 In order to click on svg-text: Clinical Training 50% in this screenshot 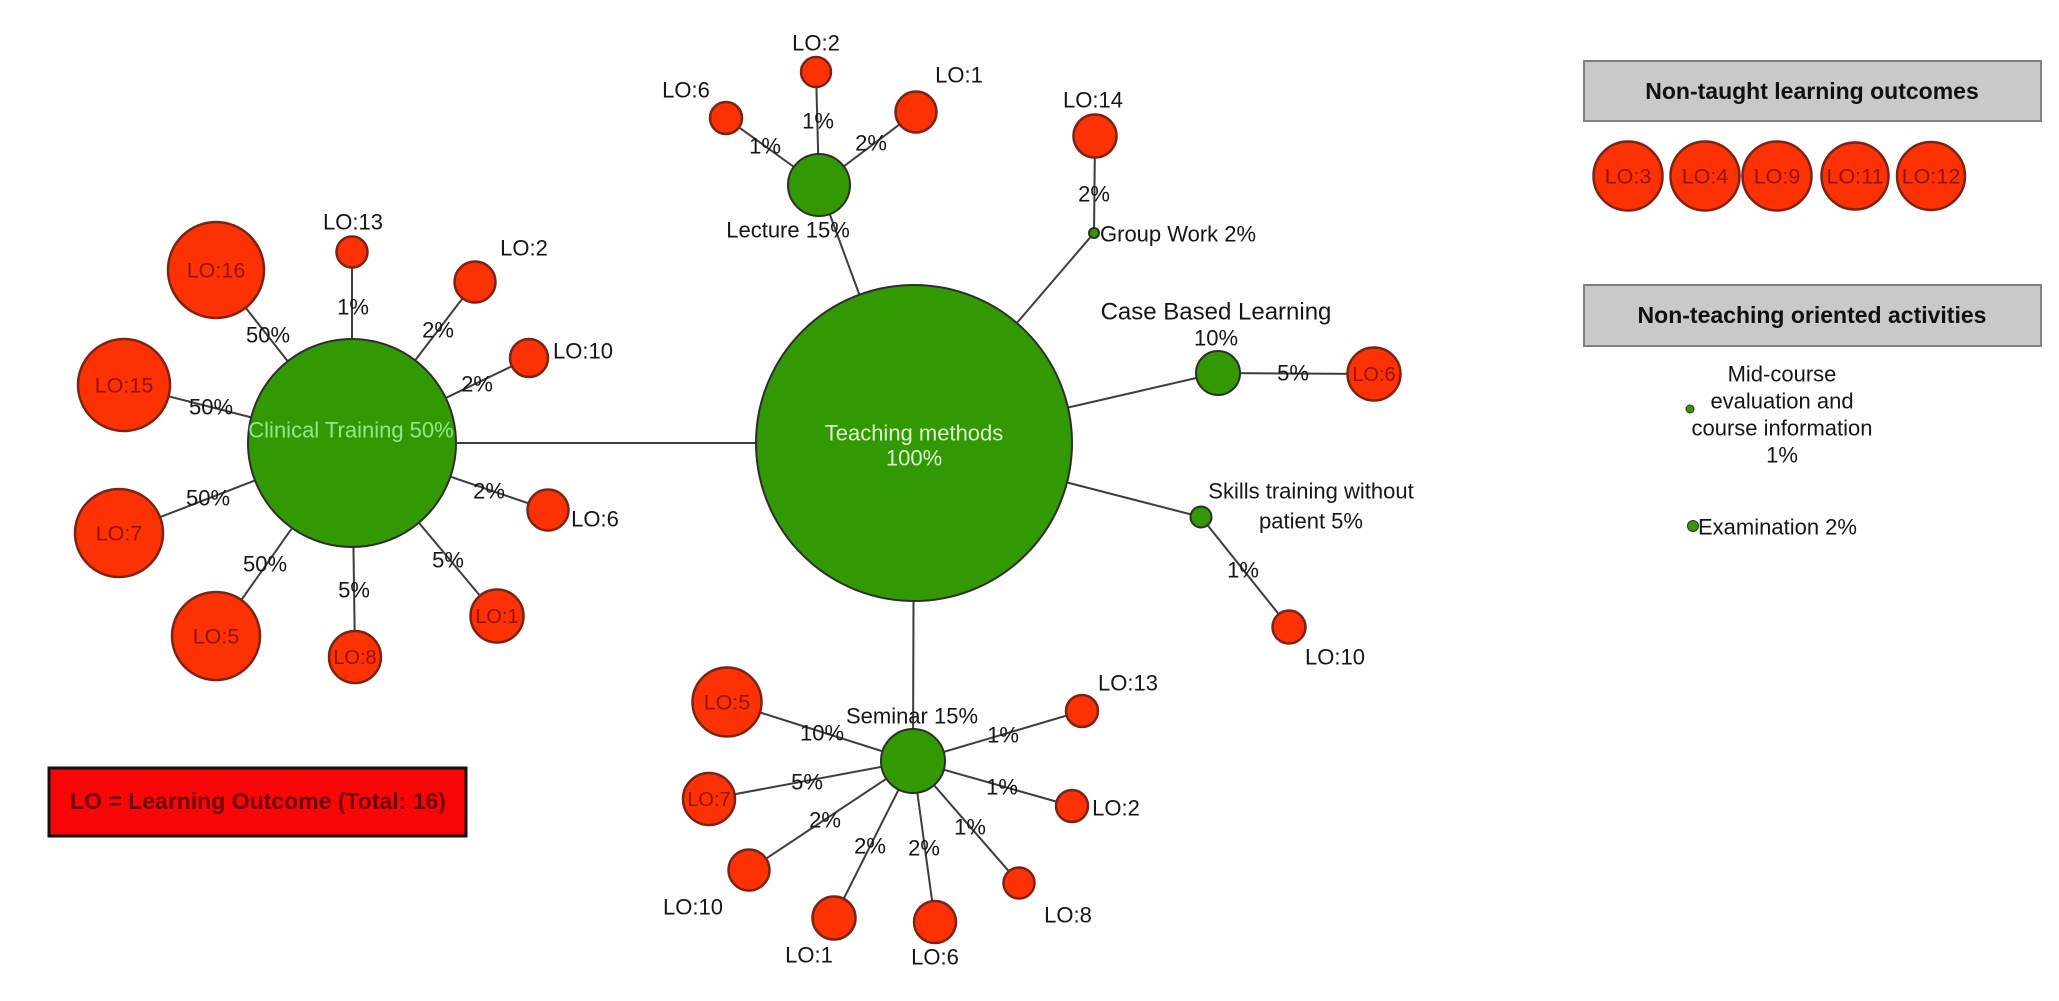, I will do `click(350, 430)`.